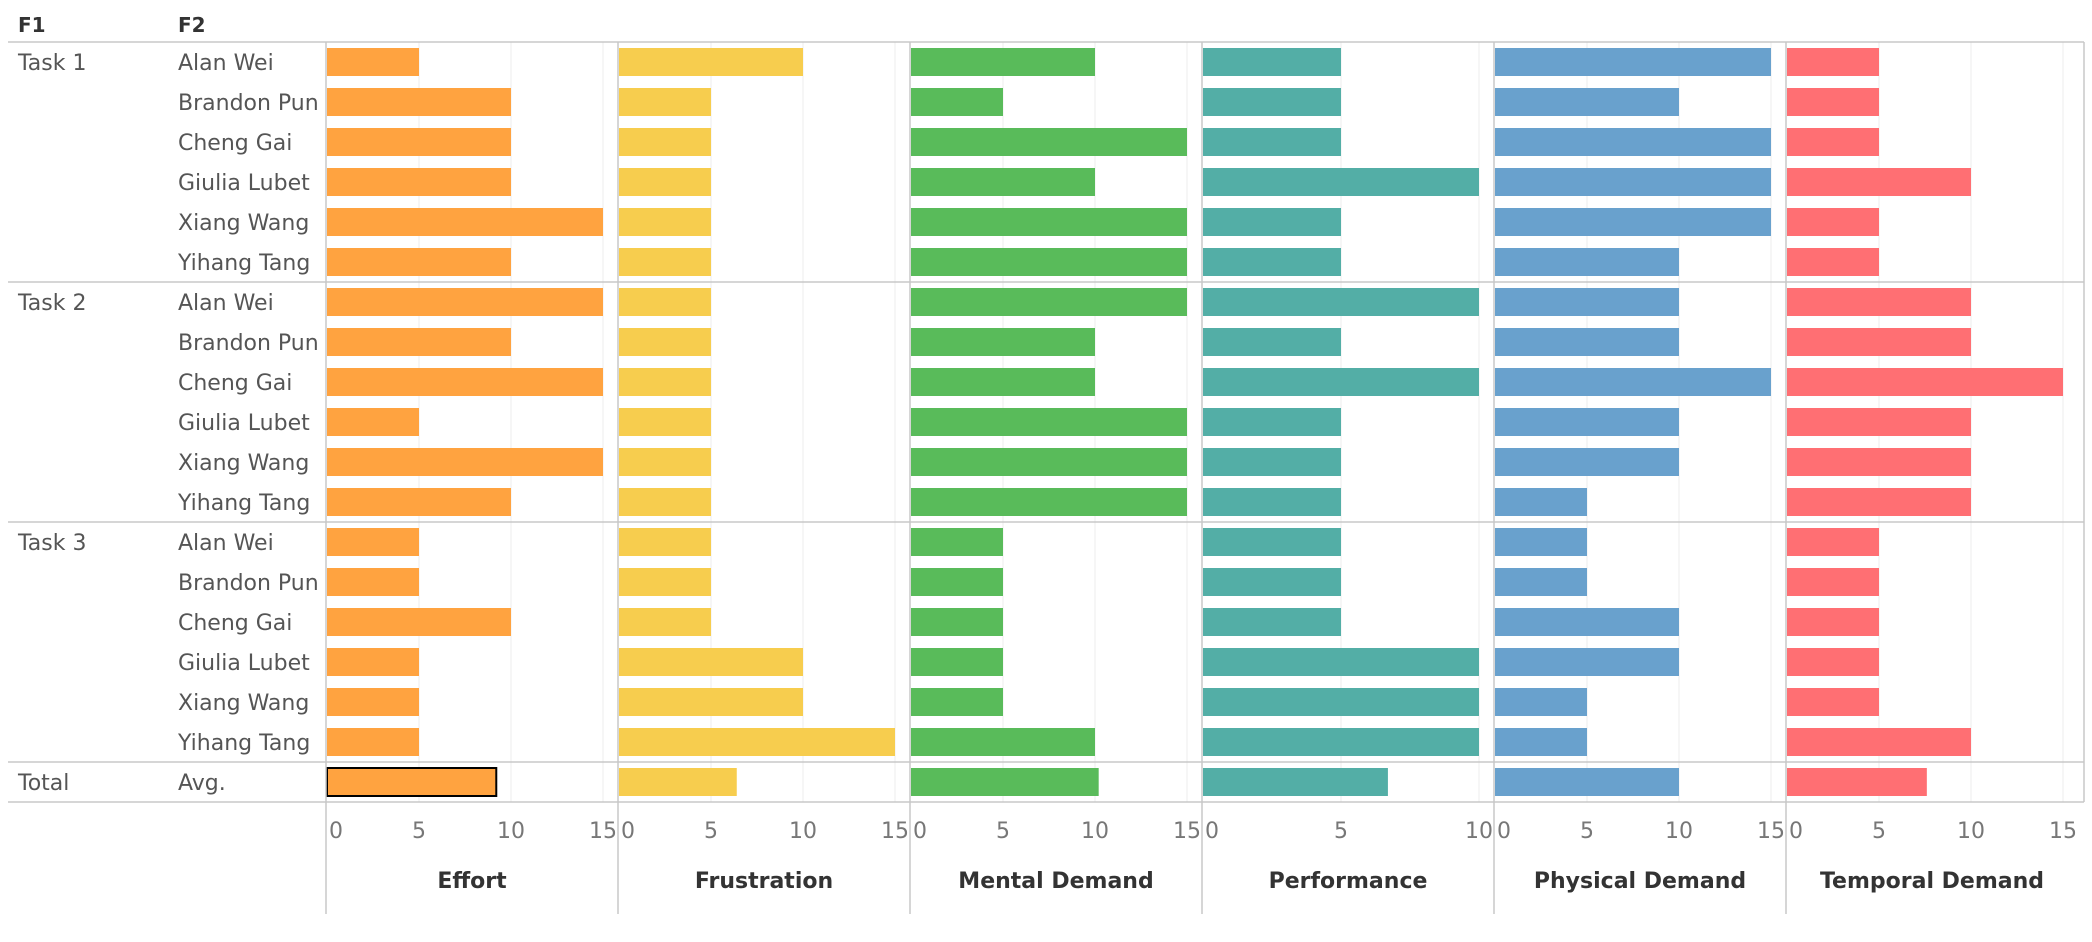  Describe the element at coordinates (1003, 742) in the screenshot. I see `bar-mental-demand-task-3-yihang-tang` at that location.